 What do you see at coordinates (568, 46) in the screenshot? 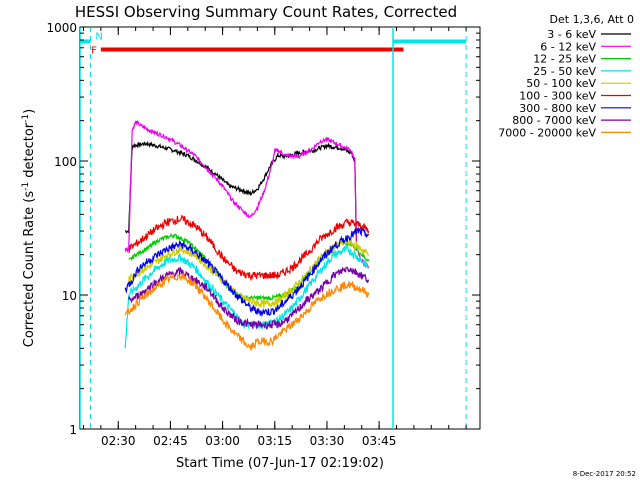
I see `legend-label-1: 6 - 12 keV` at bounding box center [568, 46].